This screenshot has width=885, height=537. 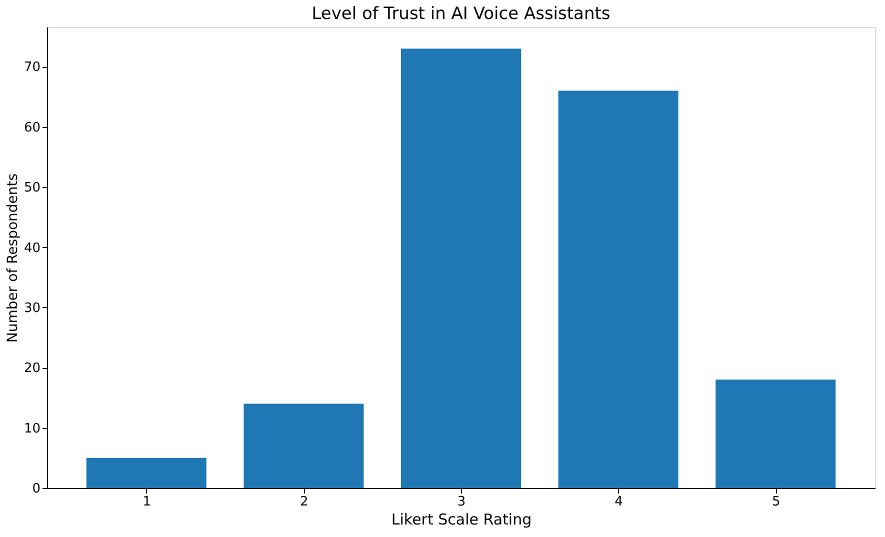 What do you see at coordinates (32, 428) in the screenshot?
I see `y-tick-label: 10` at bounding box center [32, 428].